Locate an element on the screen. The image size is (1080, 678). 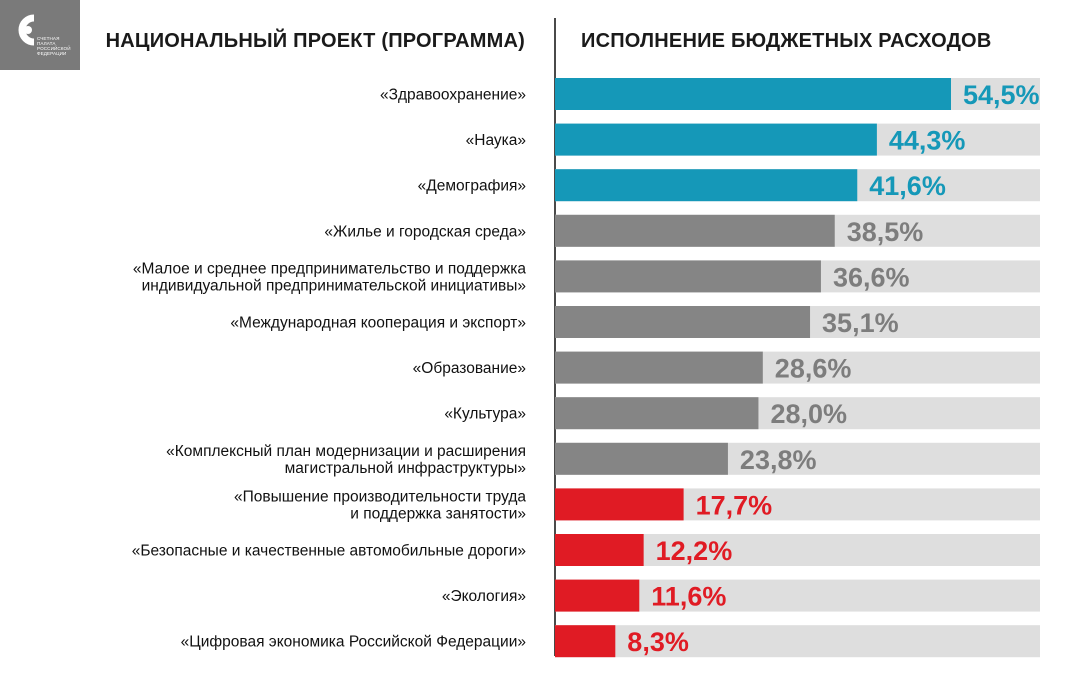
logo-line: РОССИЙСКОЙ is located at coordinates (54, 48).